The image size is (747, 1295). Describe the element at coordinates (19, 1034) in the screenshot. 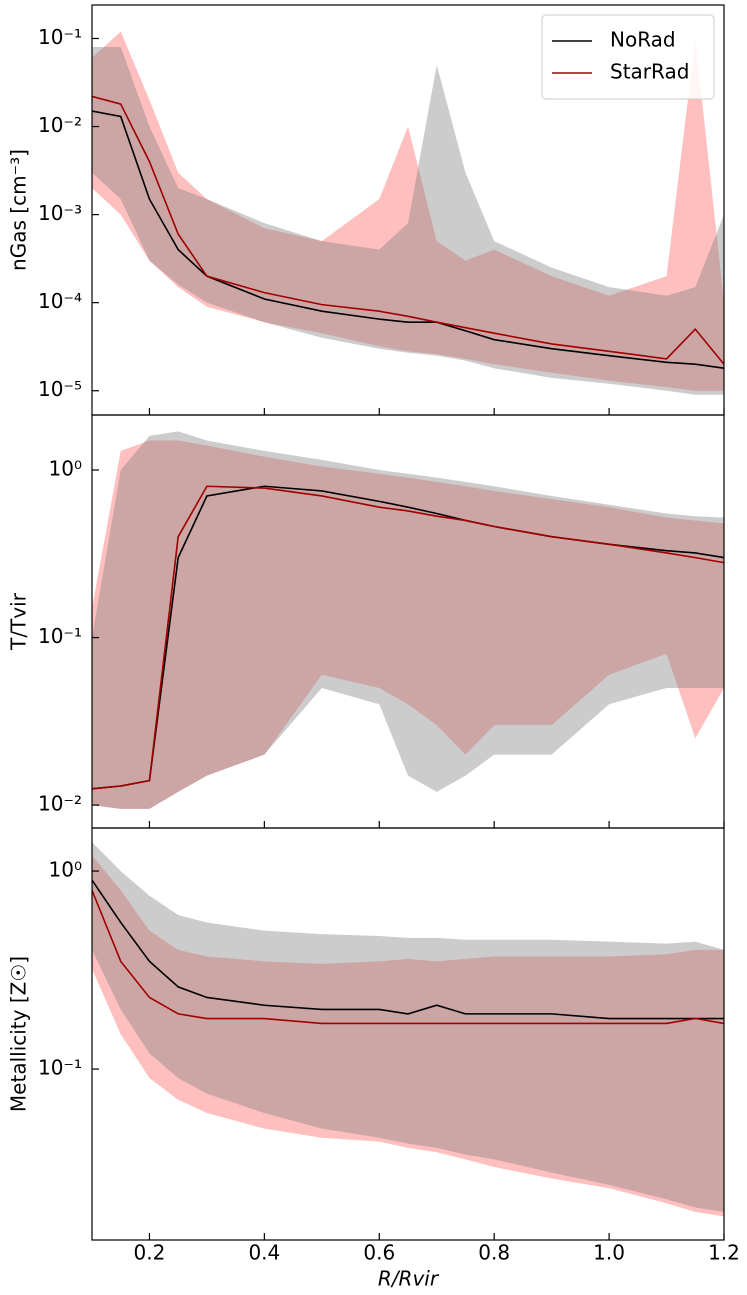

I see `y-axis-label: Metallicity [Z☉]` at that location.